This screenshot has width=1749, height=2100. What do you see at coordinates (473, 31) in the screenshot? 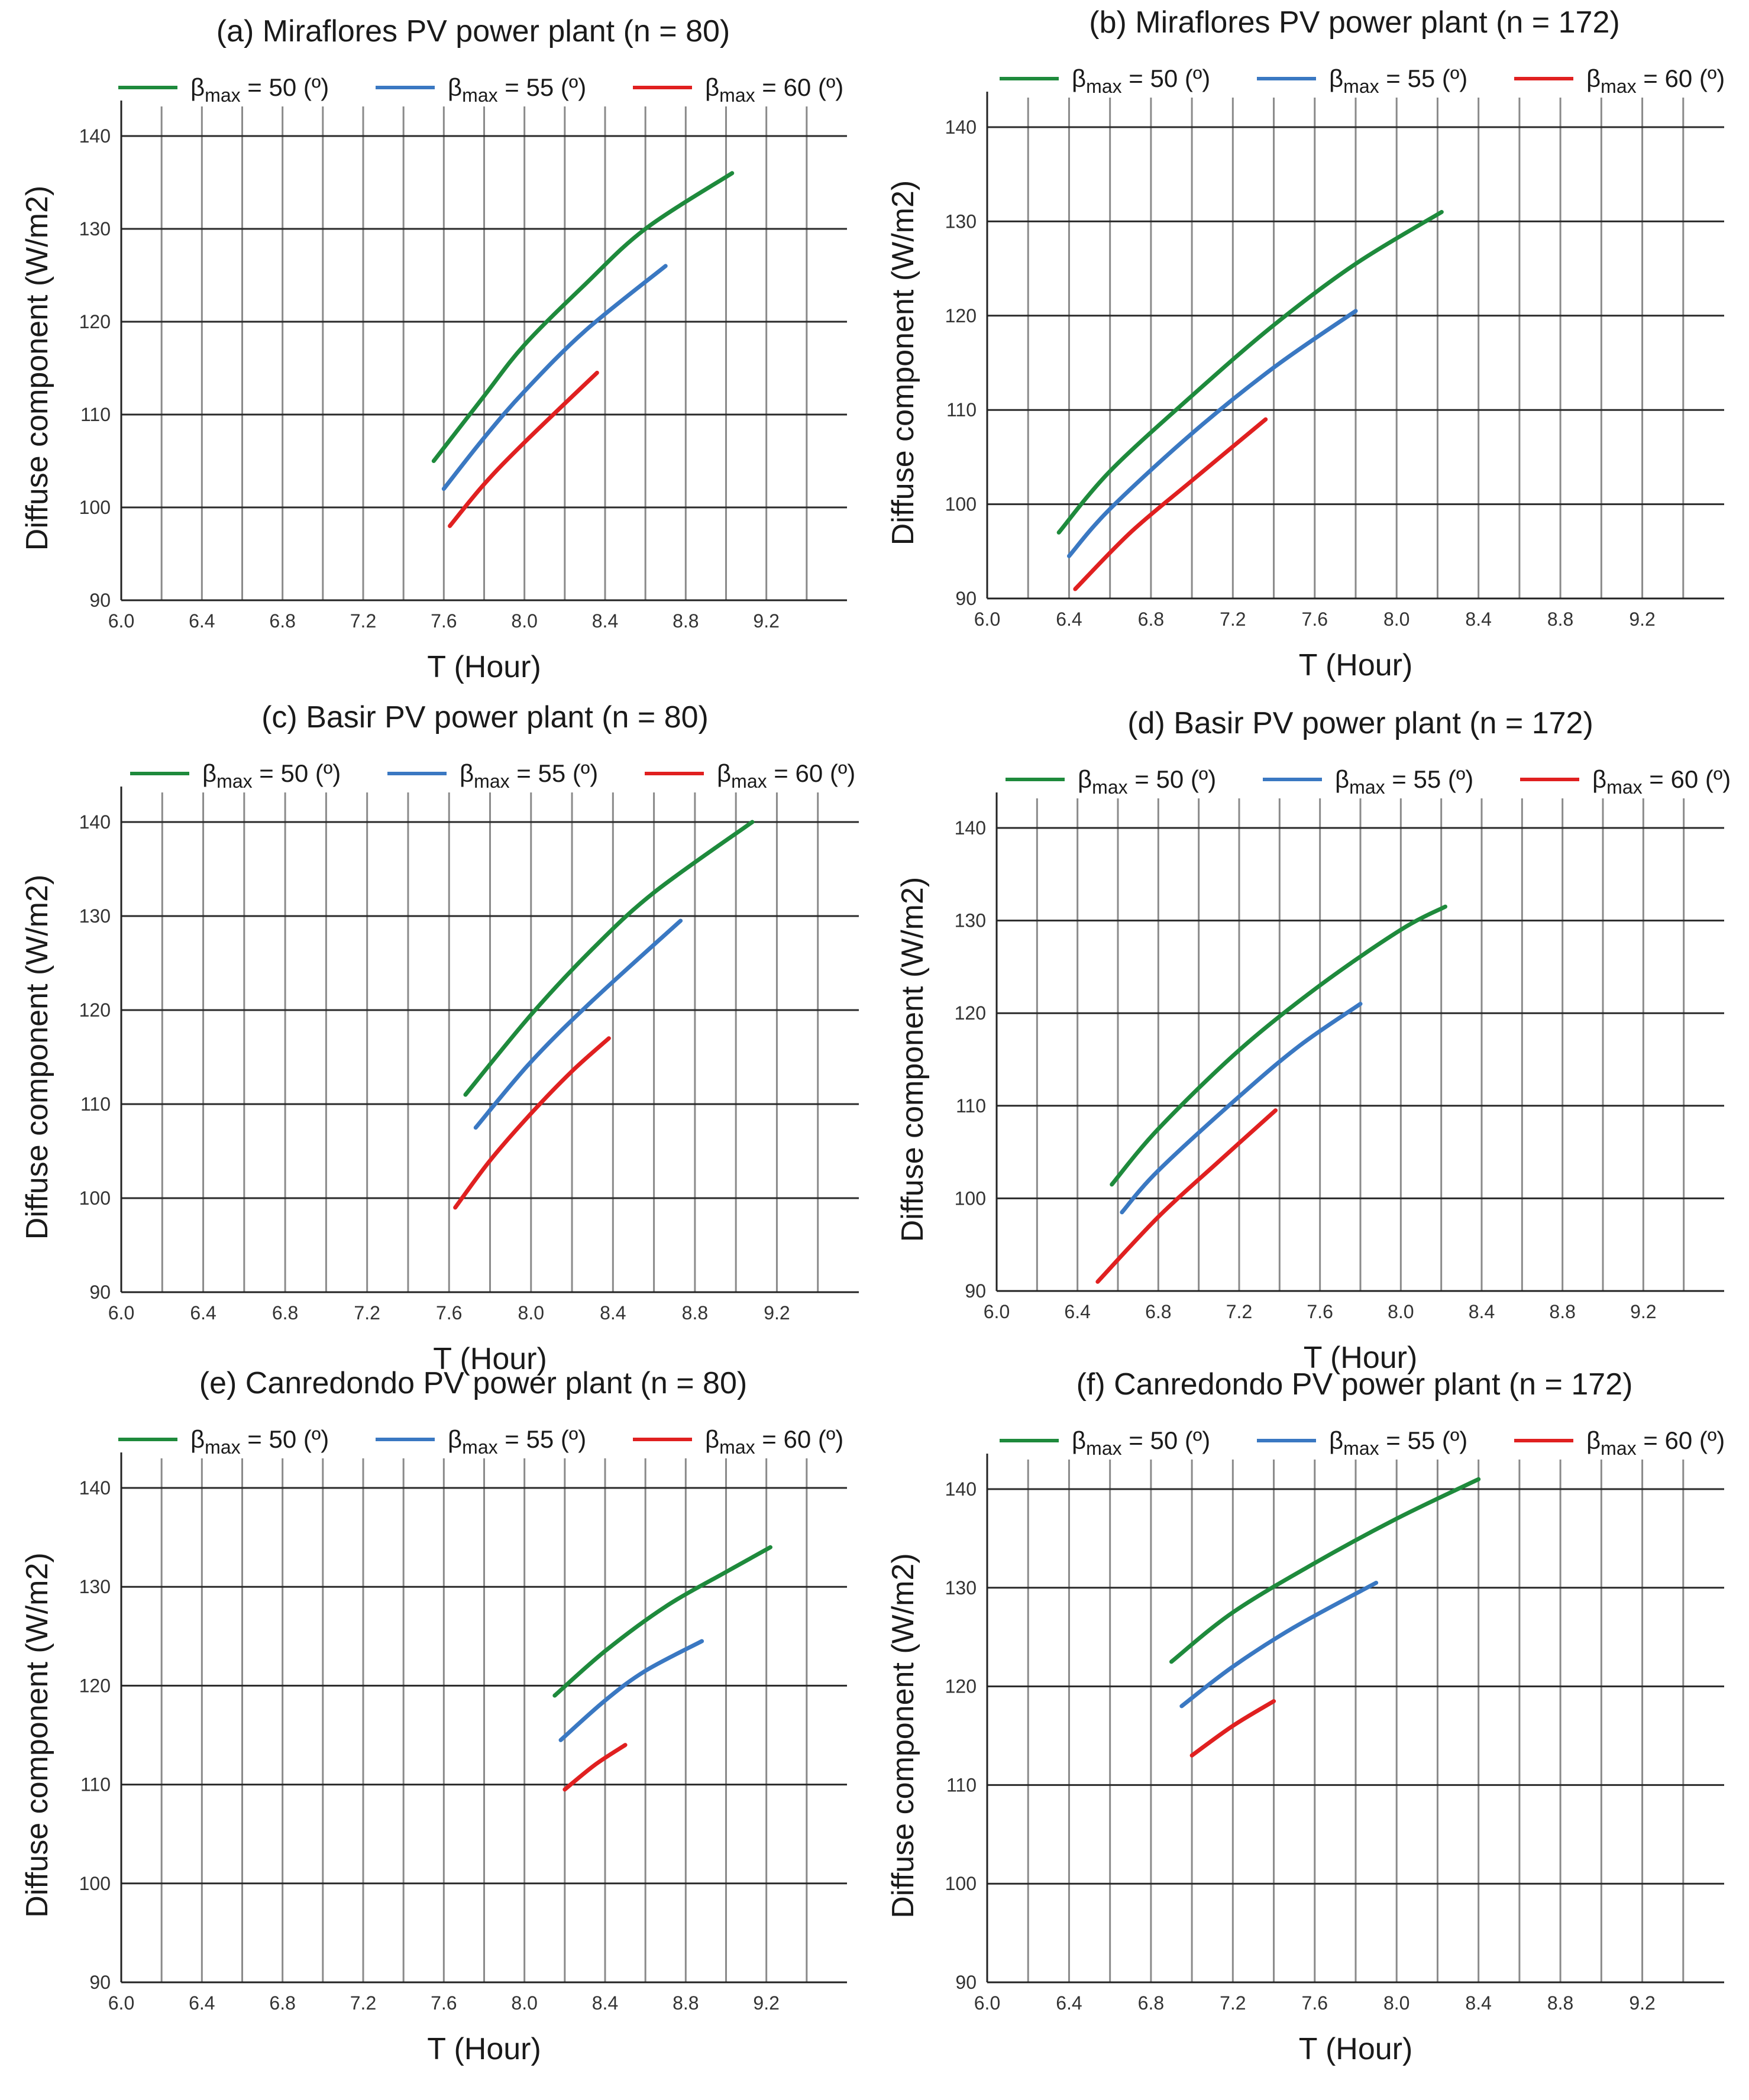
I see `chart-title: (a) Miraflores PV power plant (n = 80)` at bounding box center [473, 31].